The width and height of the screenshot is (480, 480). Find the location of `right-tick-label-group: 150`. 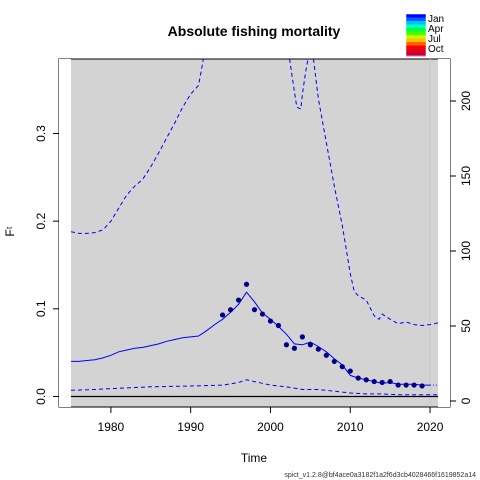

right-tick-label-group: 150 is located at coordinates (466, 176).